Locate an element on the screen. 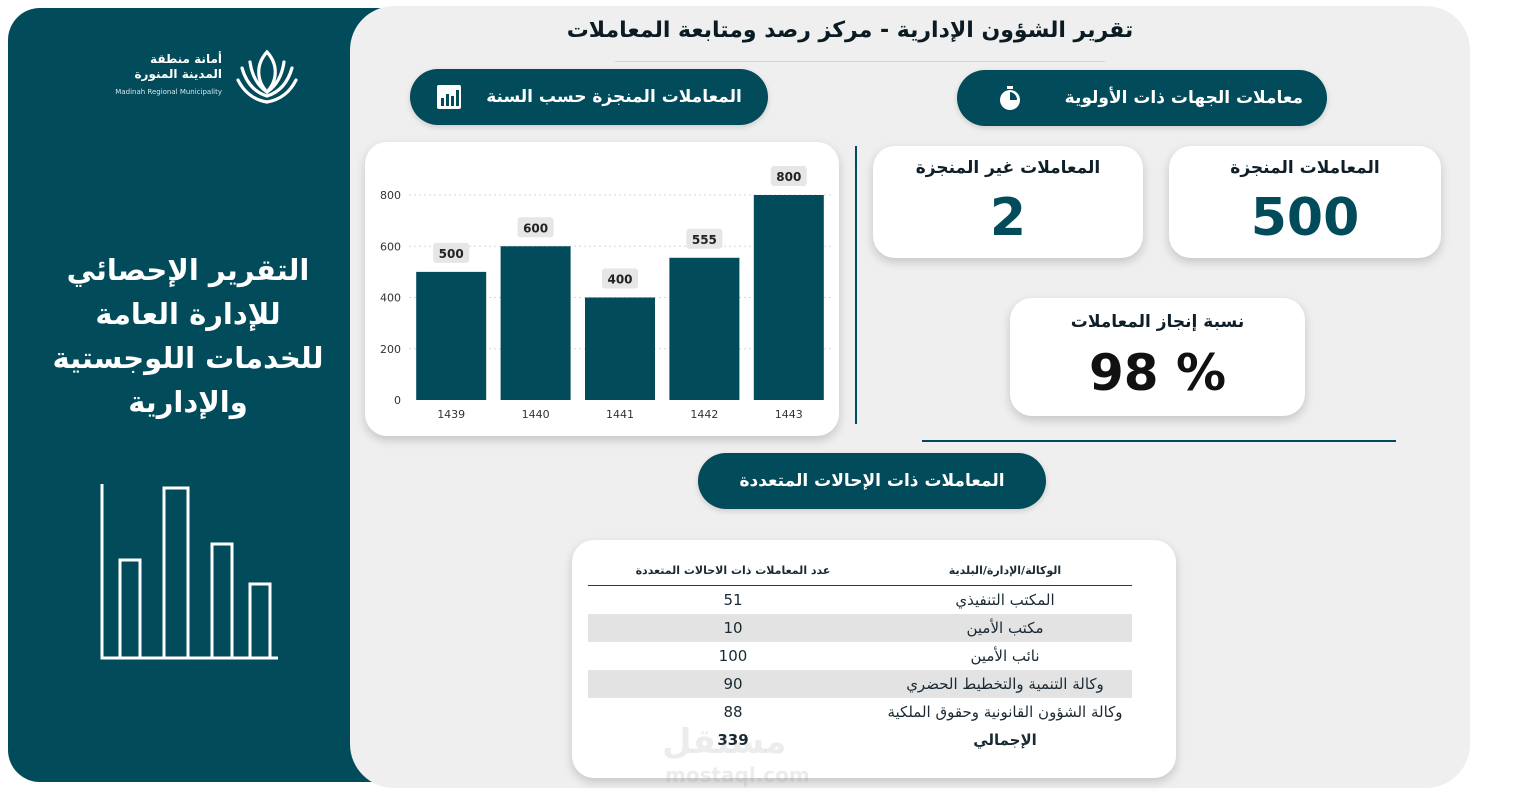 The height and width of the screenshot is (809, 1520). yearly-section-label: المعاملات المنجزة حسب السنة is located at coordinates (614, 97).